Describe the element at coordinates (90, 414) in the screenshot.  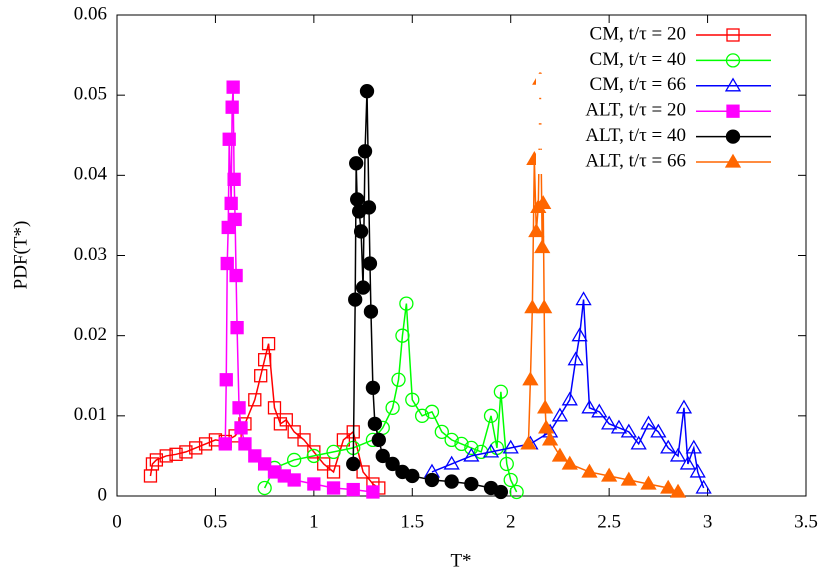
I see `y-tick-label: 0.01` at that location.